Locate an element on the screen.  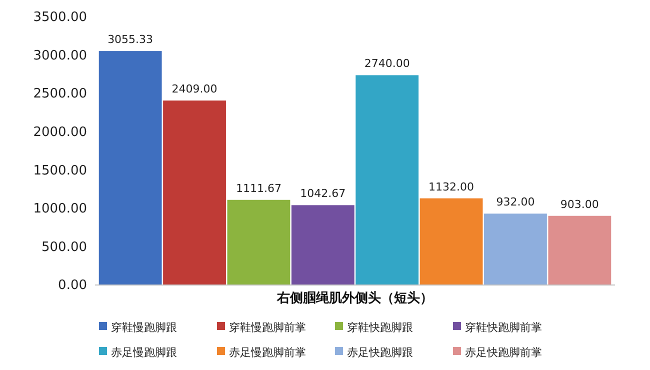
y-tick-label: 2000.00 is located at coordinates (60, 132).